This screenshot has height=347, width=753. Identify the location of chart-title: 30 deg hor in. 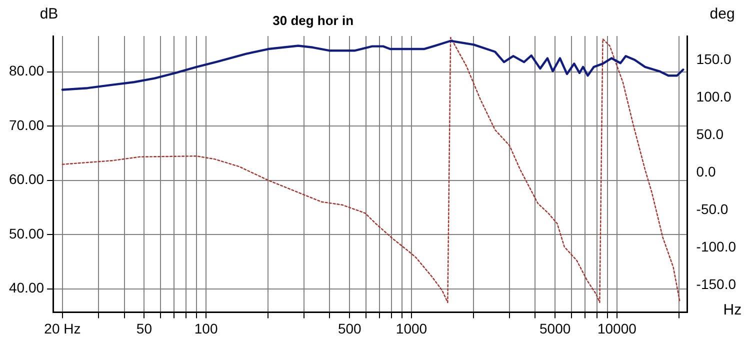
(313, 20).